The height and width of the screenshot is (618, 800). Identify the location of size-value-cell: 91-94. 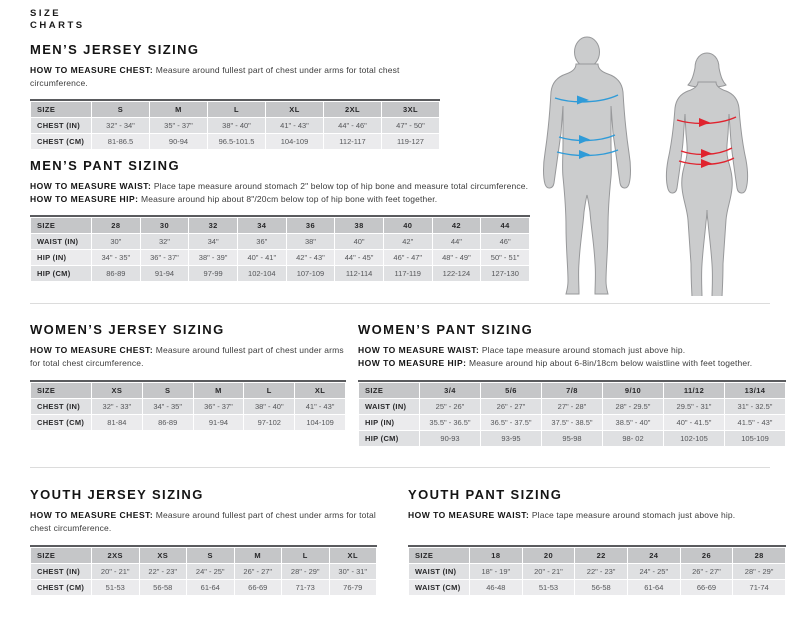
(164, 273).